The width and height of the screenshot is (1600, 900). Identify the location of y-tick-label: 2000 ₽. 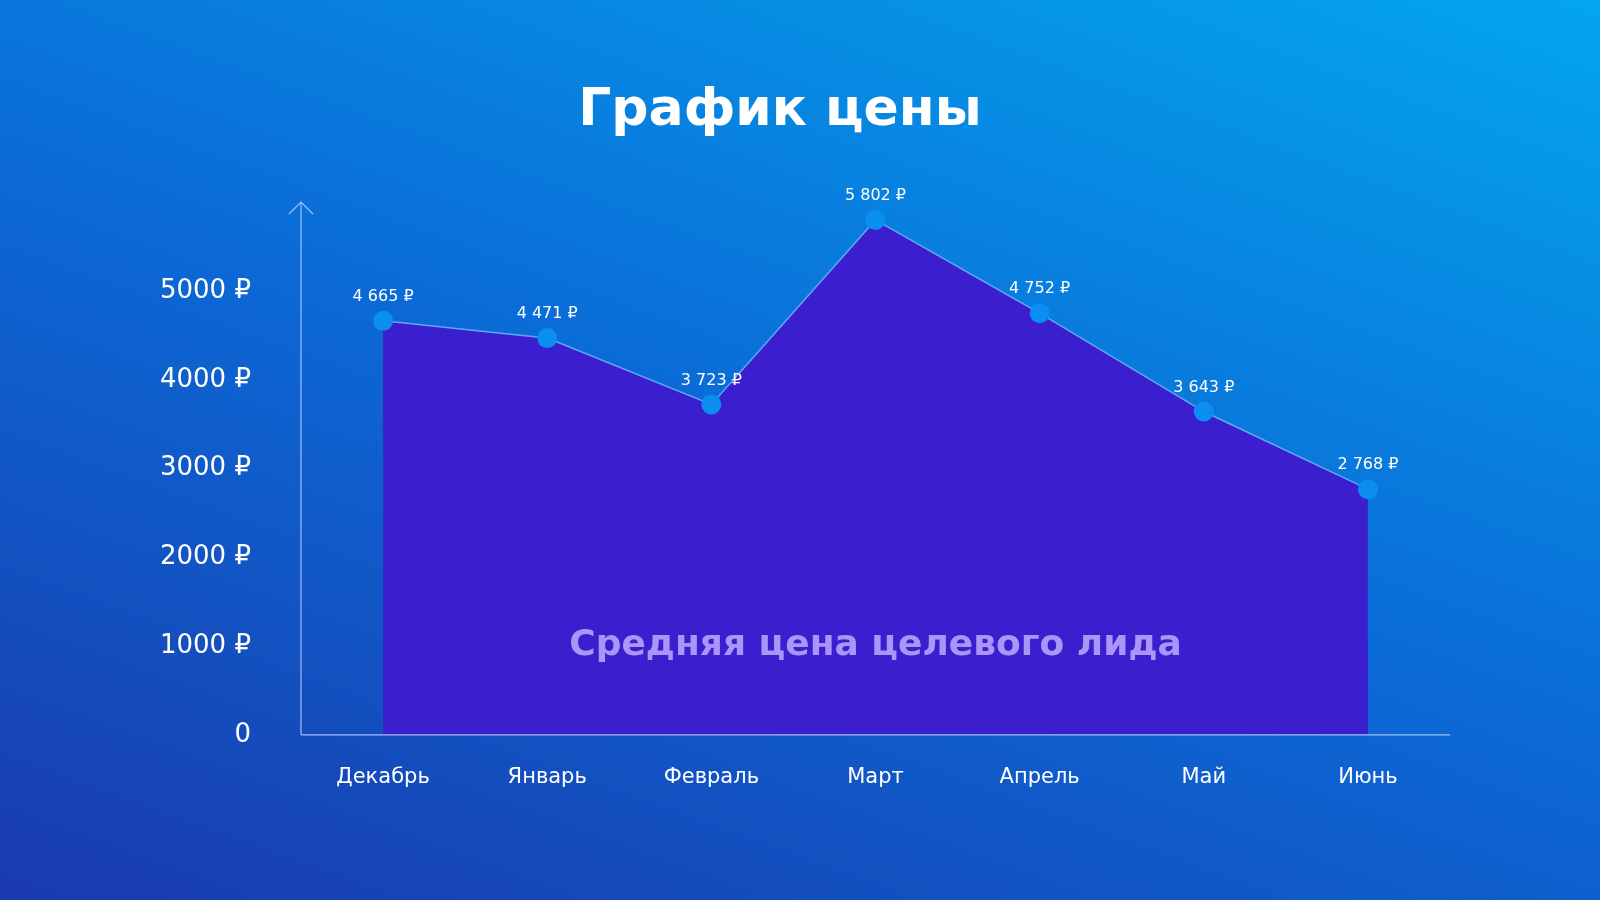
(205, 555).